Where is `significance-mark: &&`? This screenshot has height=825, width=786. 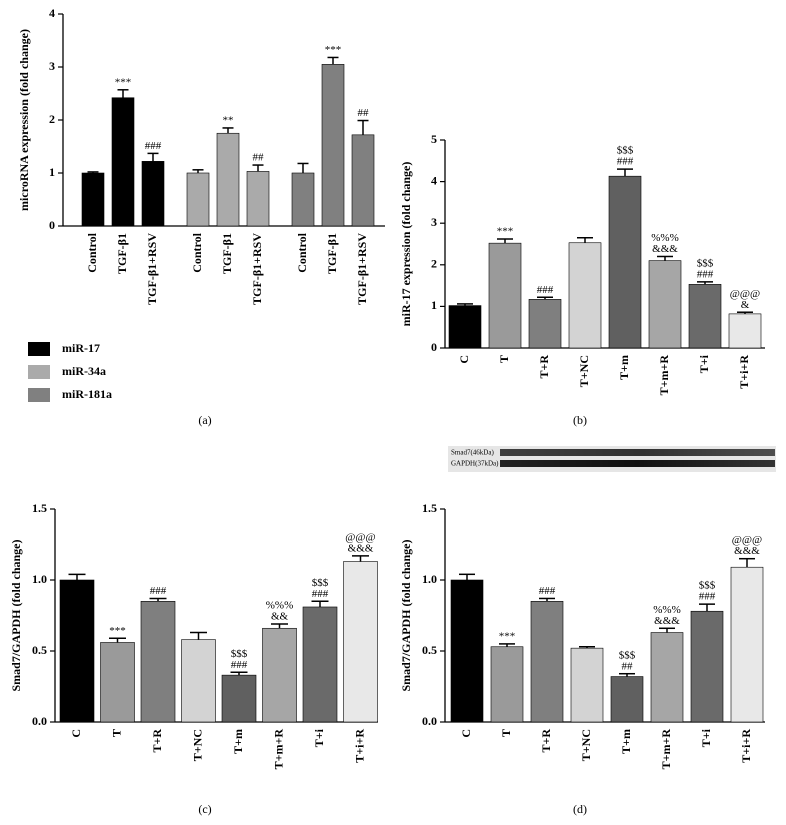 significance-mark: && is located at coordinates (280, 617).